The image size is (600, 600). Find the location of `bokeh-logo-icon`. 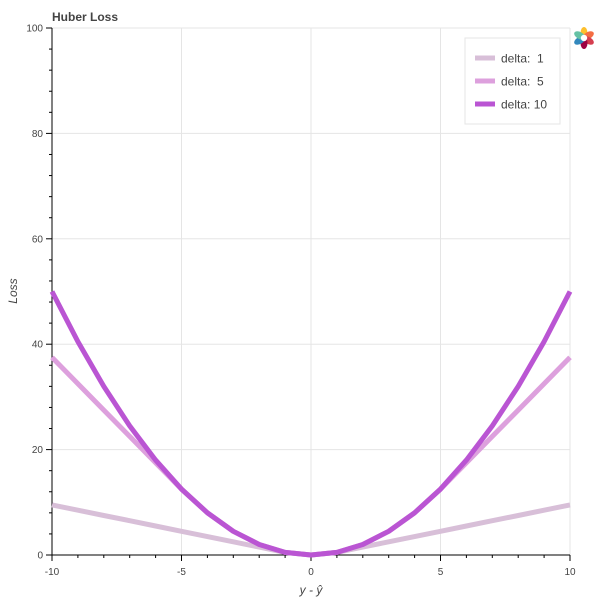

bokeh-logo-icon is located at coordinates (584, 38).